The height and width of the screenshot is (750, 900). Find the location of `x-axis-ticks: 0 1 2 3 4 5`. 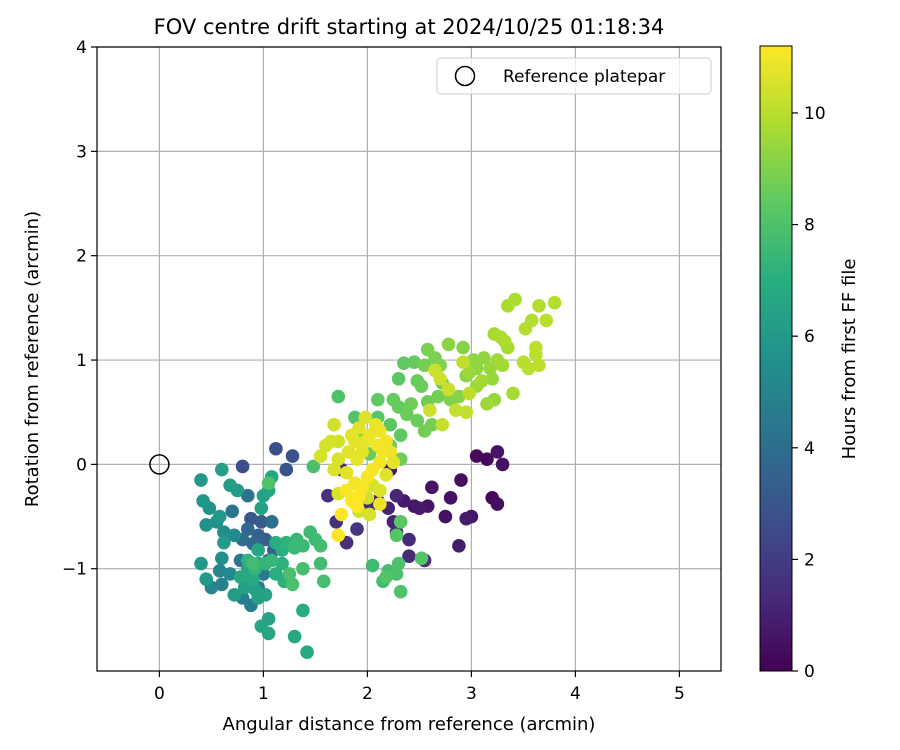

x-axis-ticks: 0 1 2 3 4 5 is located at coordinates (419, 687).